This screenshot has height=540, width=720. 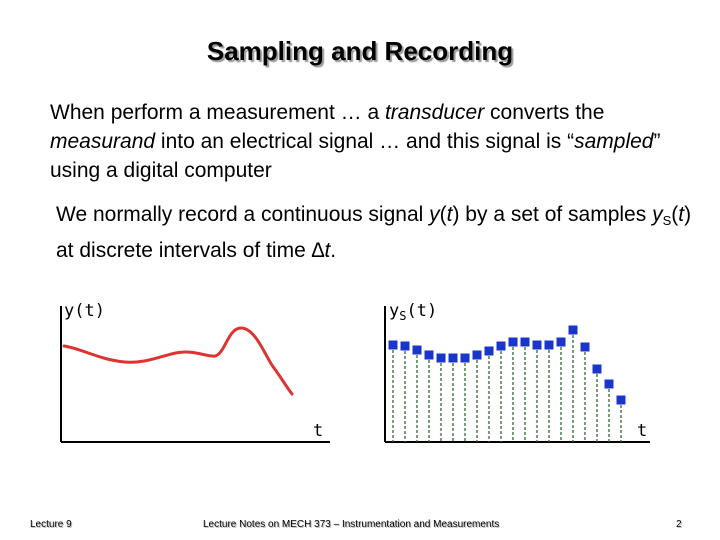 I want to click on continuous-signal-graph: y(t) t, so click(x=195, y=372).